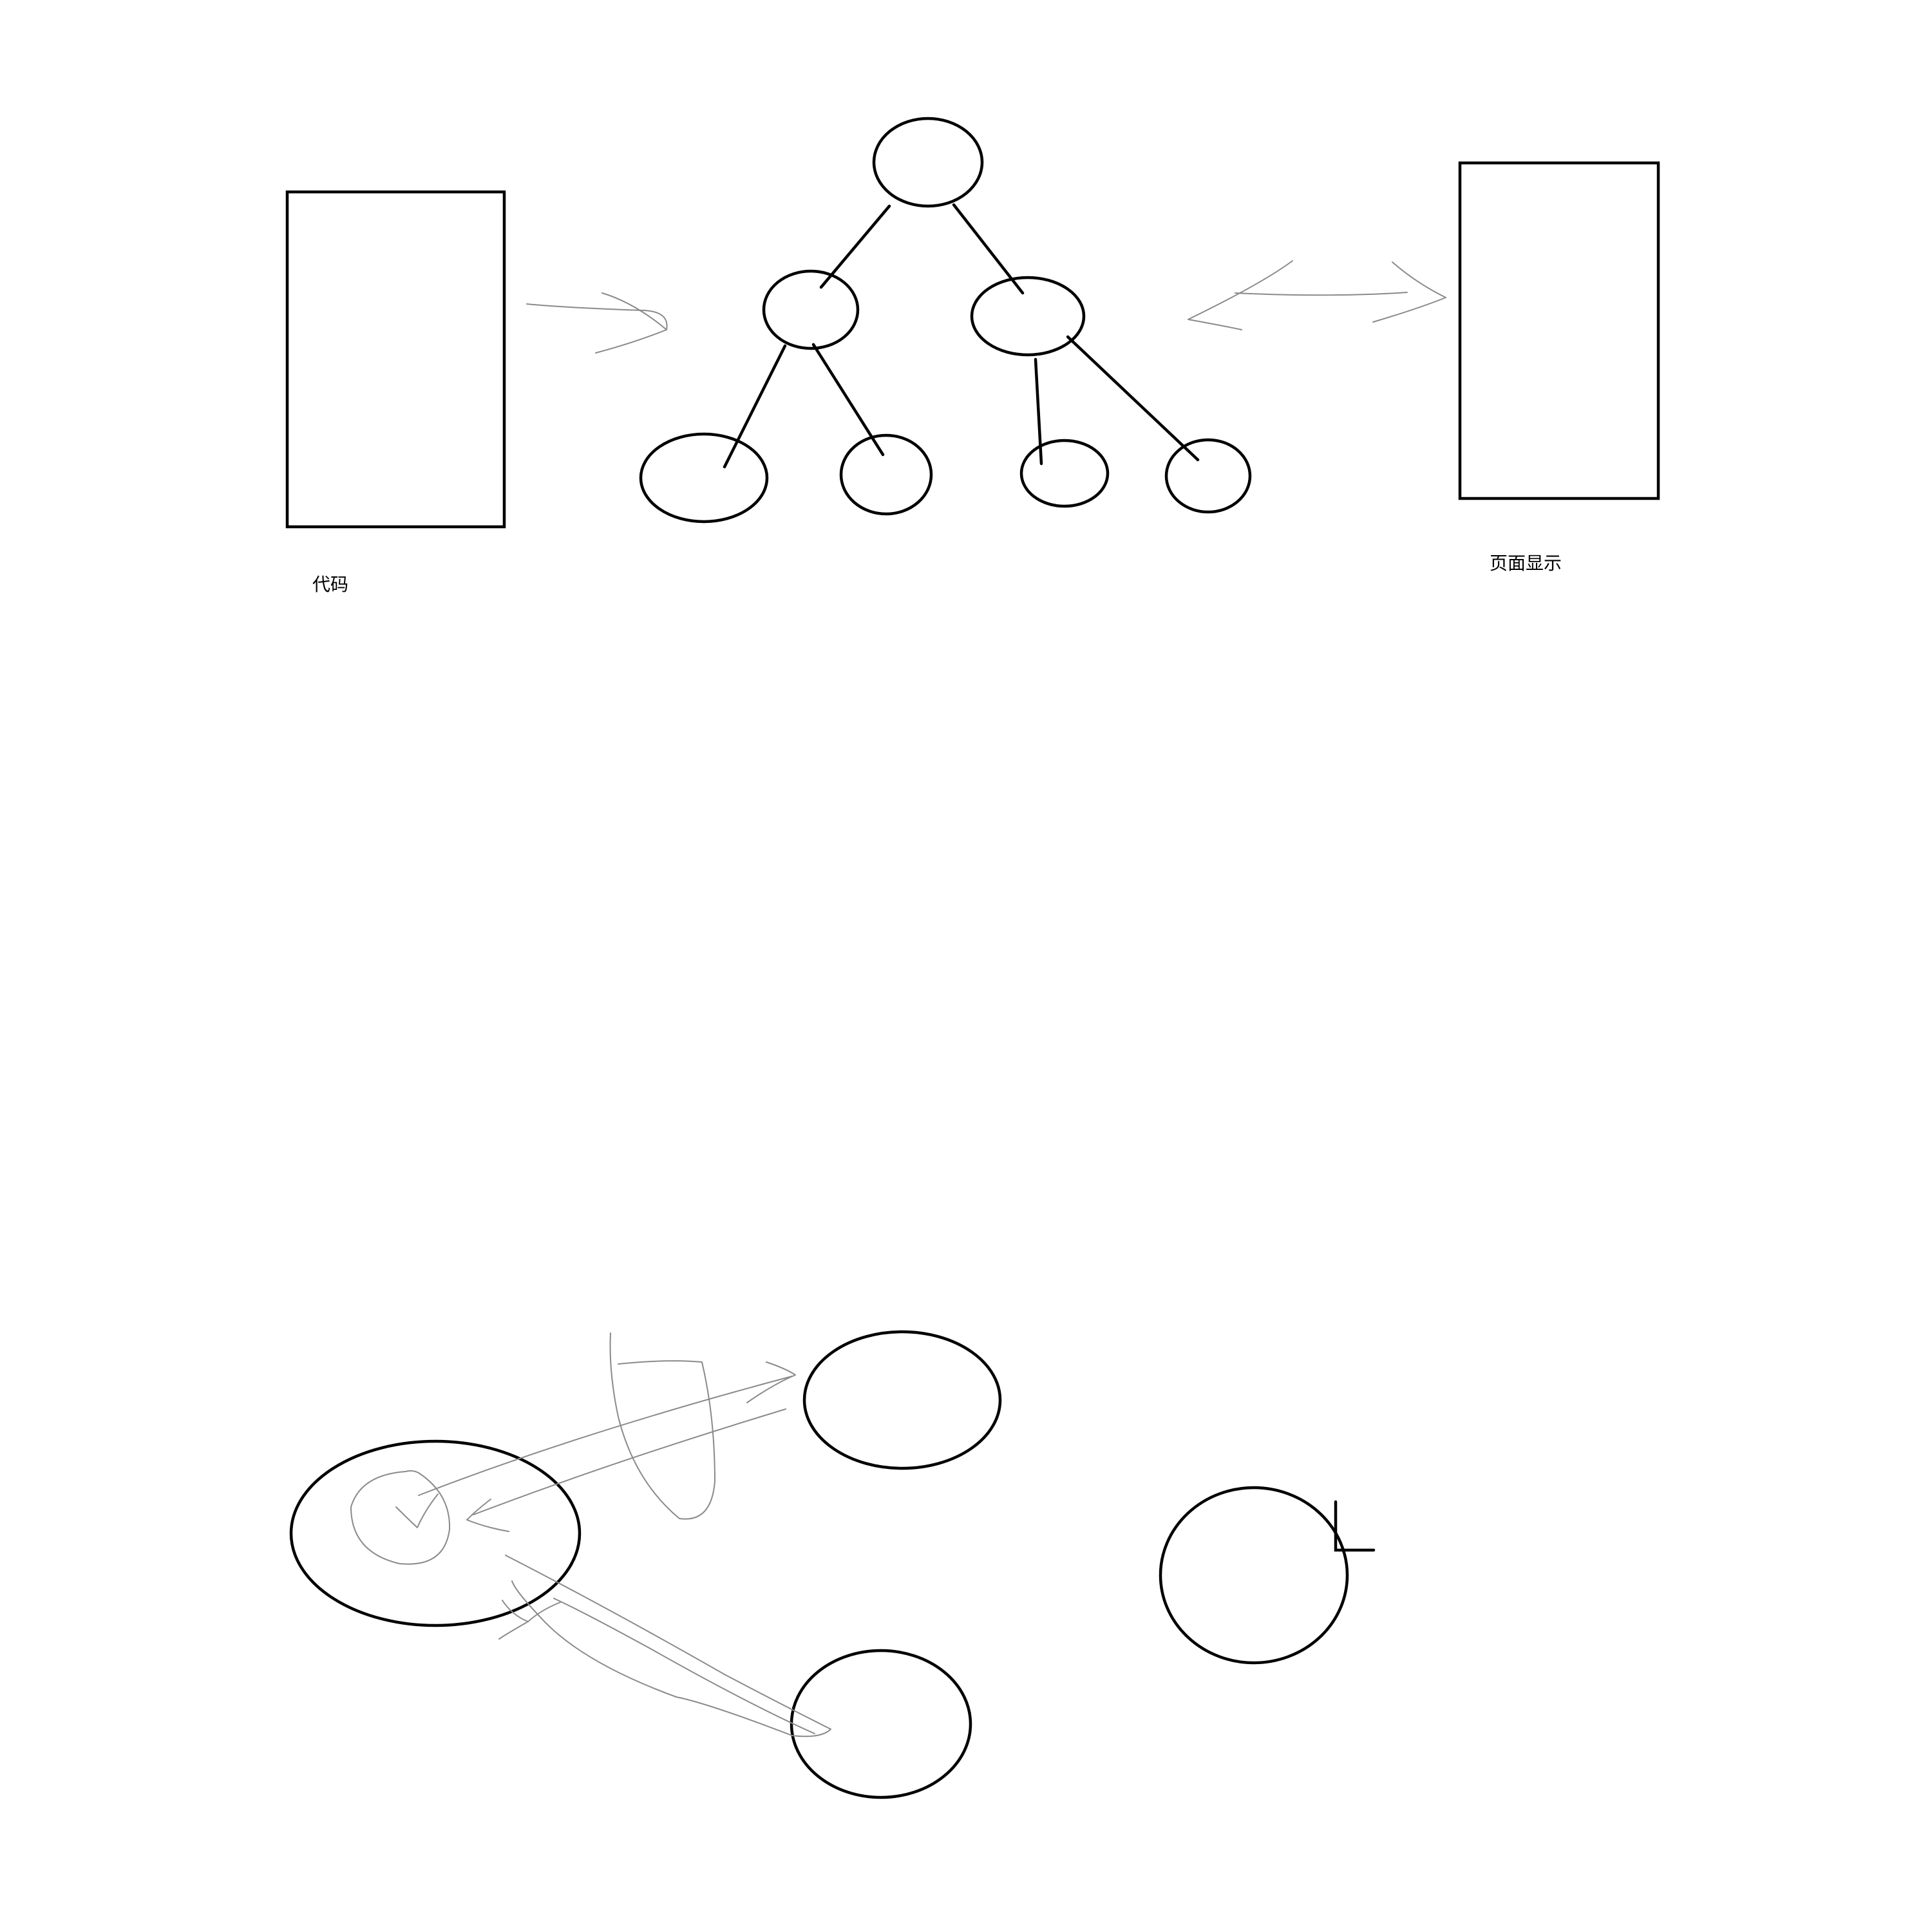  Describe the element at coordinates (902, 1400) in the screenshot. I see `ellipse-top-middle` at that location.